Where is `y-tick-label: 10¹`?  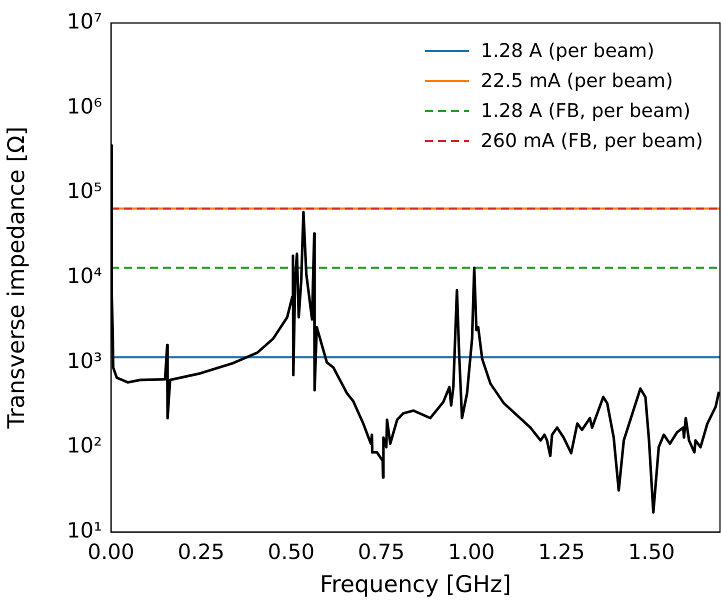 y-tick-label: 10¹ is located at coordinates (84, 530).